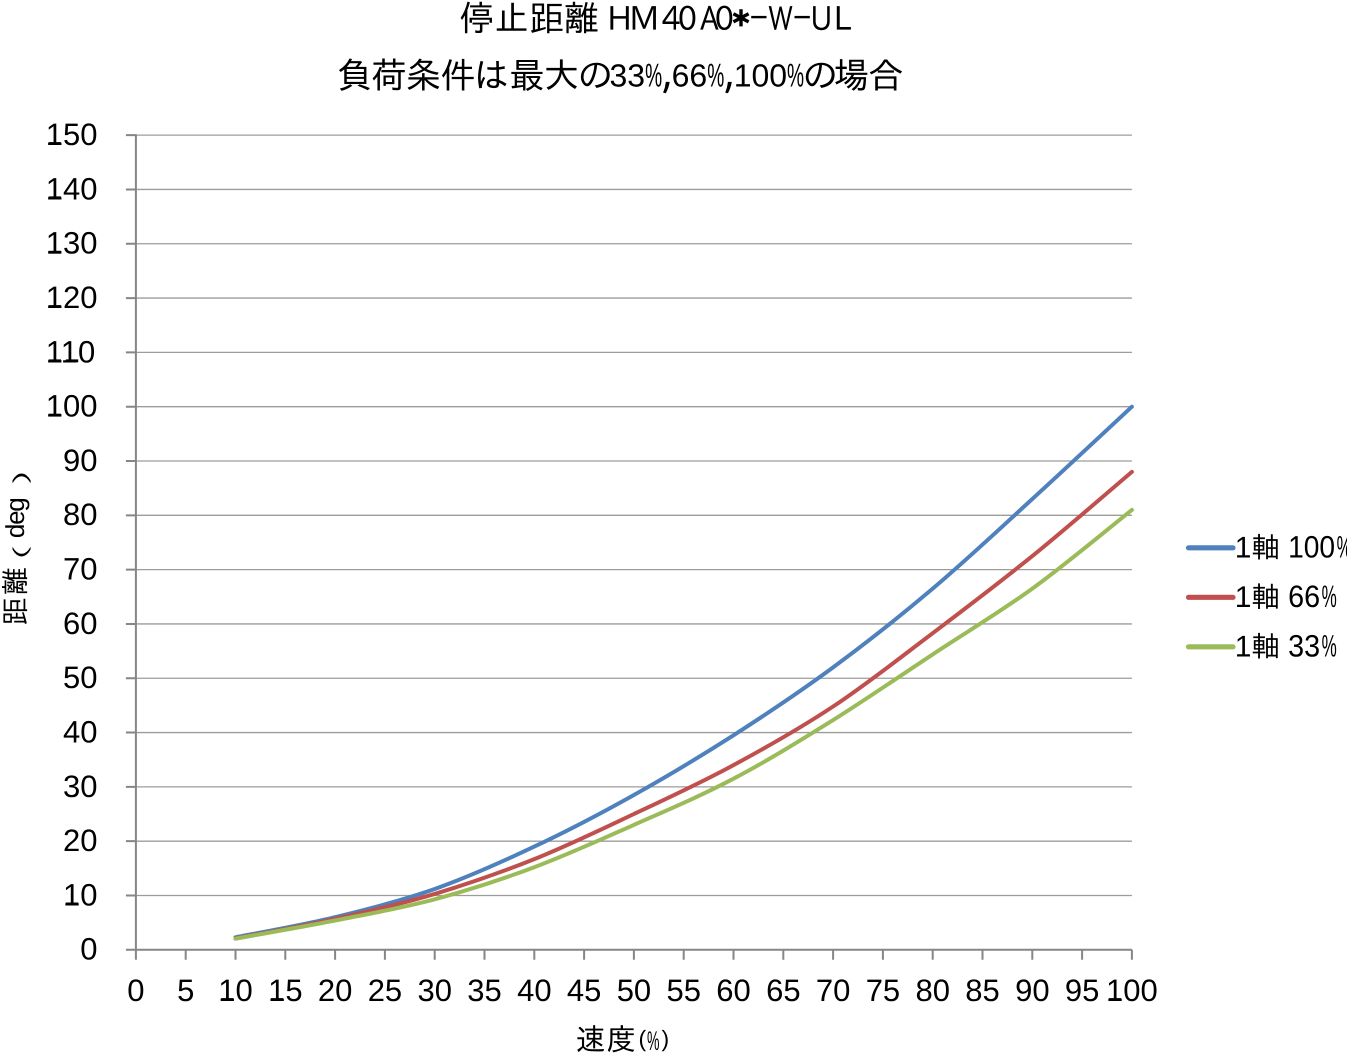 The image size is (1347, 1059). I want to click on svg-text: 15, so click(285, 990).